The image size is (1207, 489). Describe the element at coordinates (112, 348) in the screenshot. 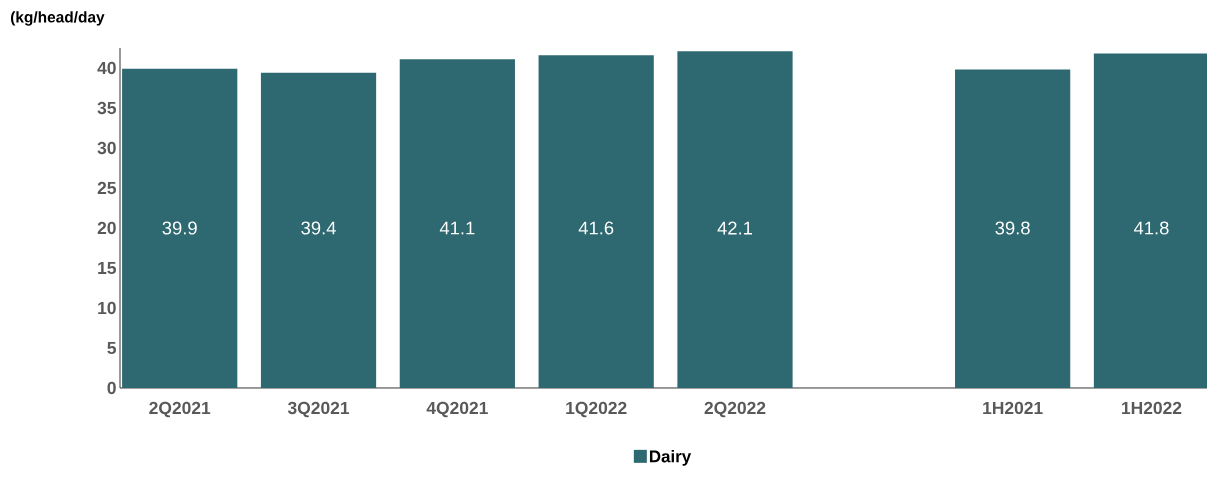

I see `y-tick-label: 5` at that location.